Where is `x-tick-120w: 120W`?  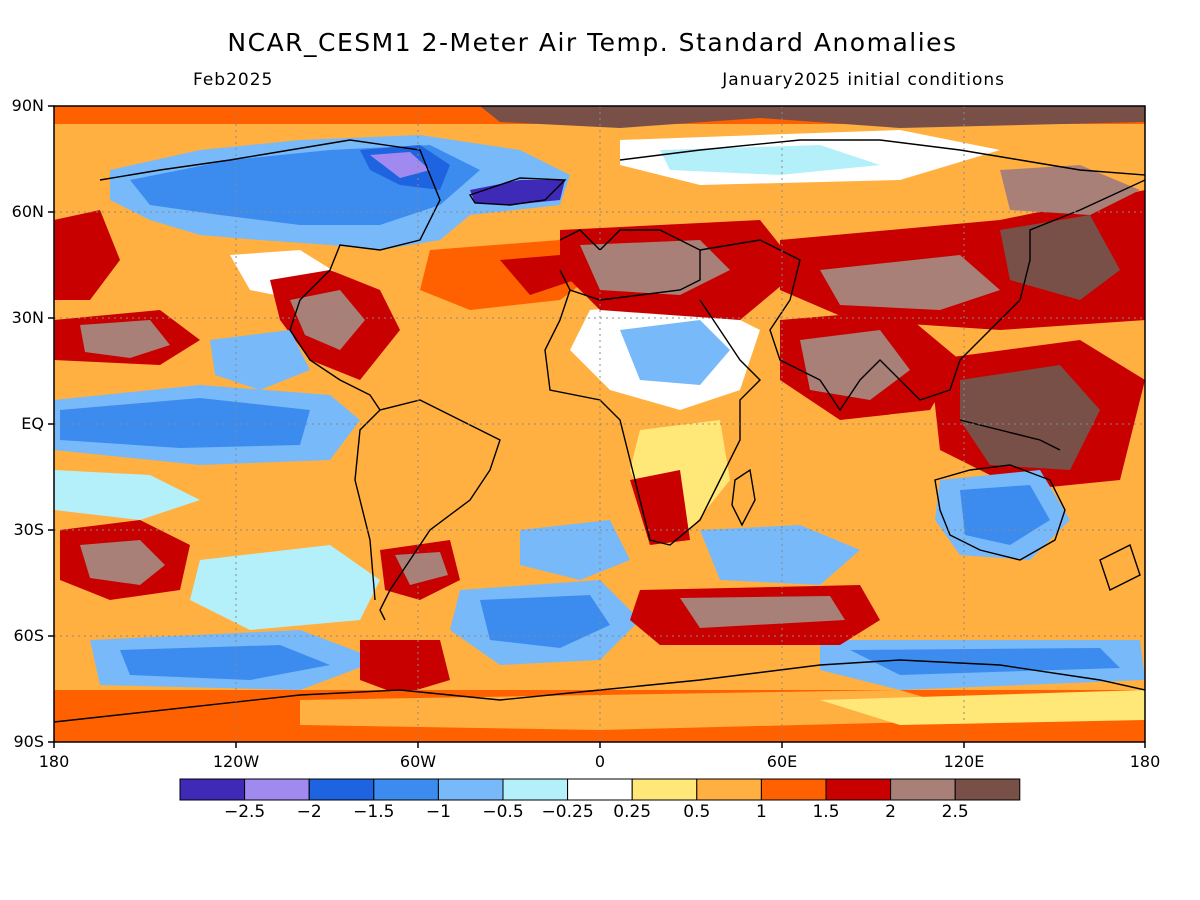
x-tick-120w: 120W is located at coordinates (236, 761).